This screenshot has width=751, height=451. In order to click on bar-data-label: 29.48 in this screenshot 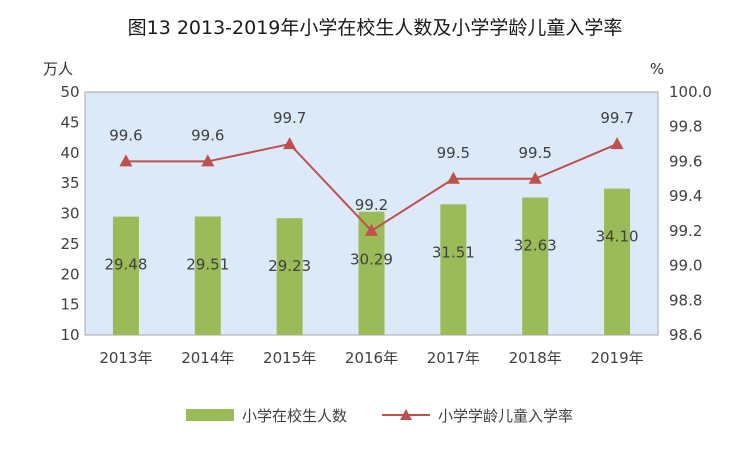, I will do `click(125, 265)`.